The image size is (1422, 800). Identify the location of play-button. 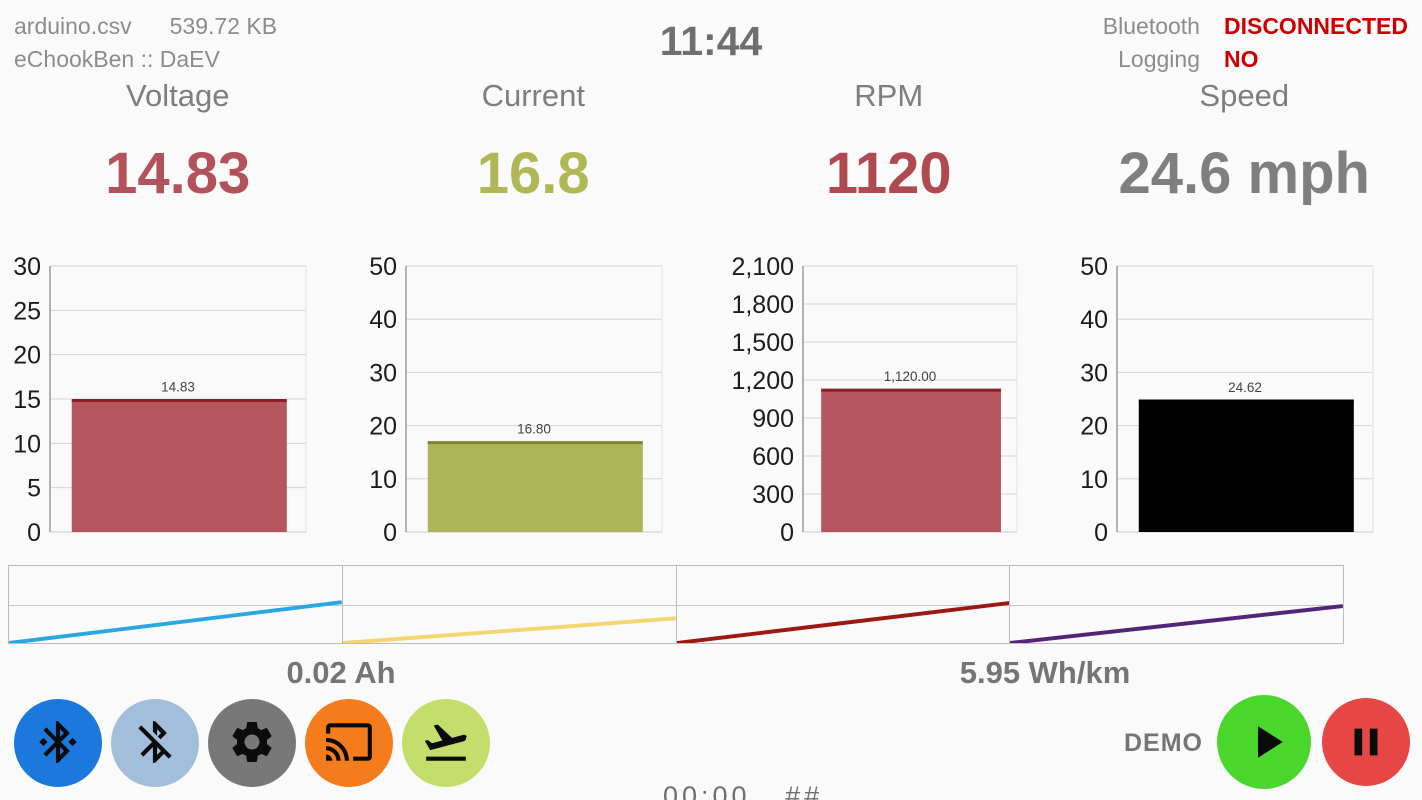
(1264, 742).